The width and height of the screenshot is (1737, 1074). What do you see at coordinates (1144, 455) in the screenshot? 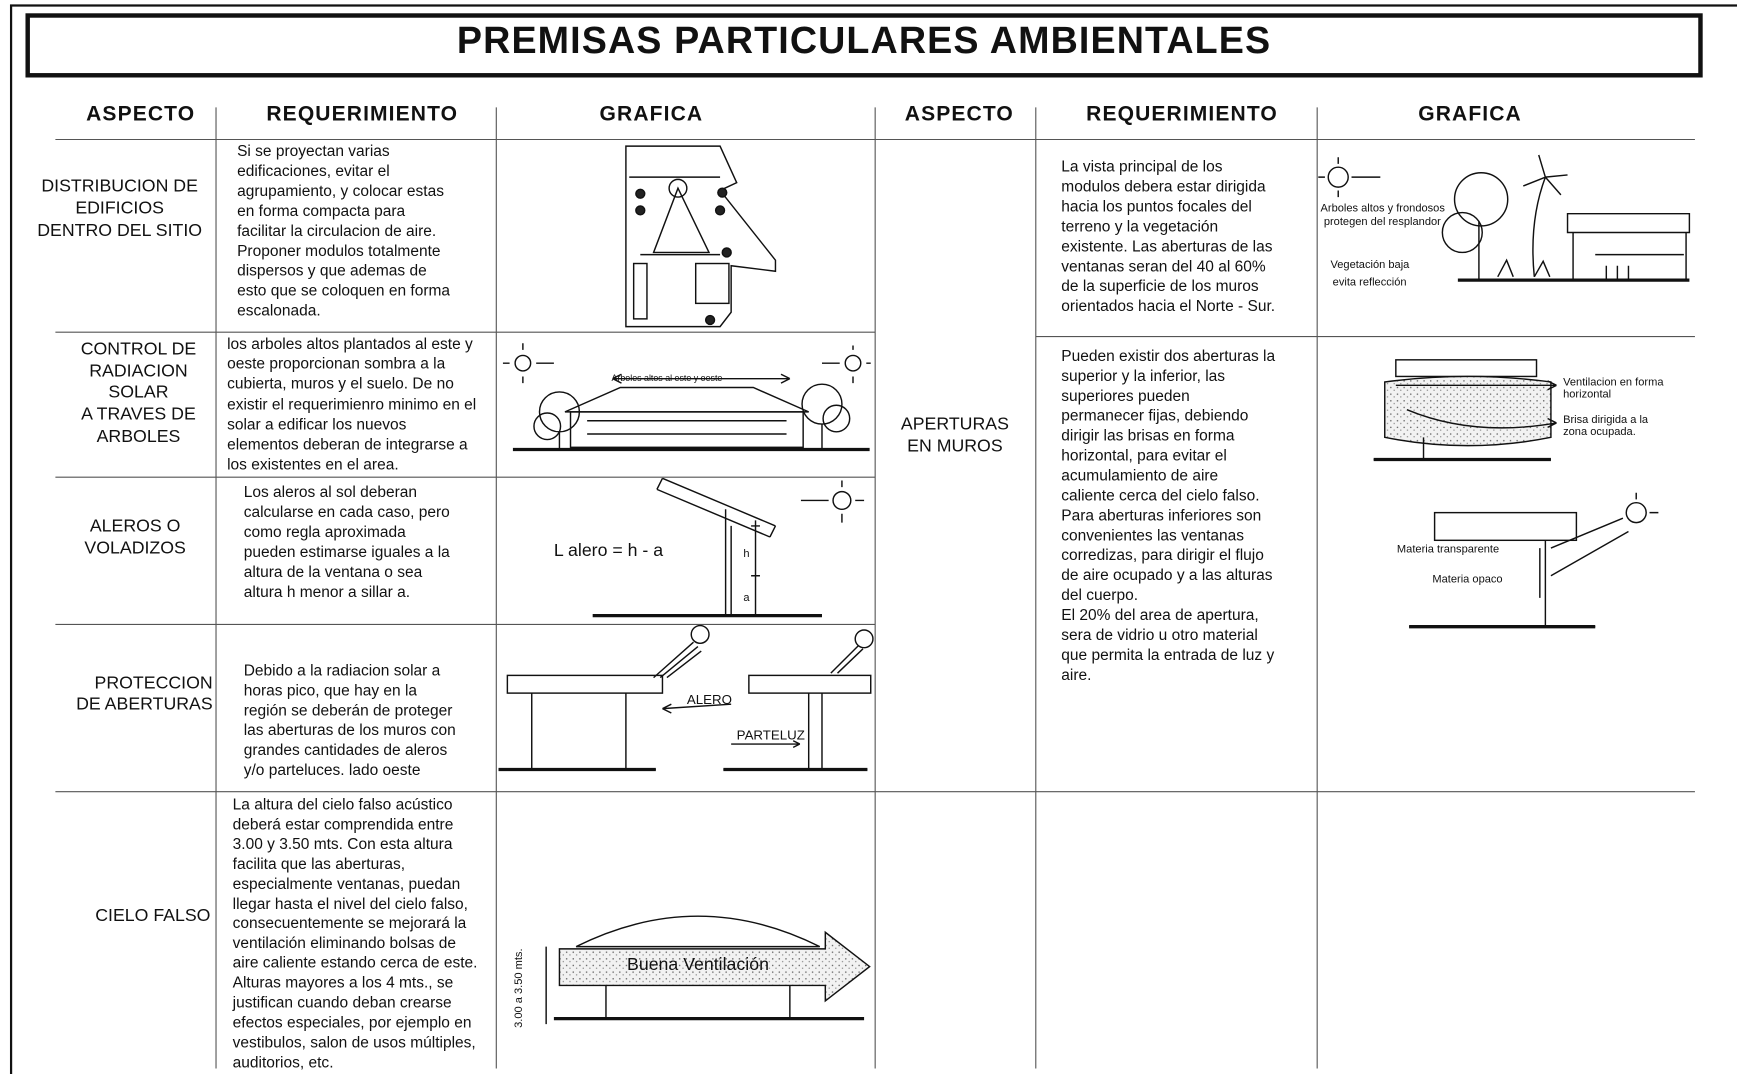
I see `requirement-text: horizontal, para evitar el` at bounding box center [1144, 455].